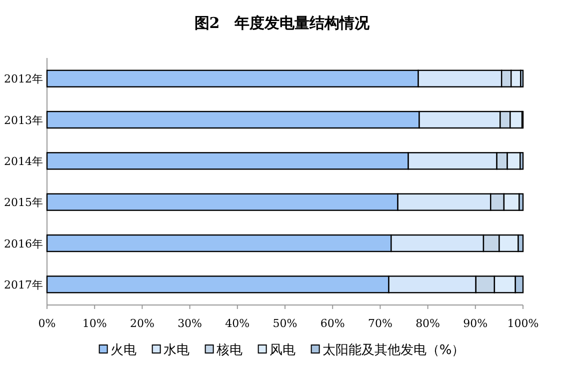  What do you see at coordinates (282, 350) in the screenshot?
I see `legend-label: 风电` at bounding box center [282, 350].